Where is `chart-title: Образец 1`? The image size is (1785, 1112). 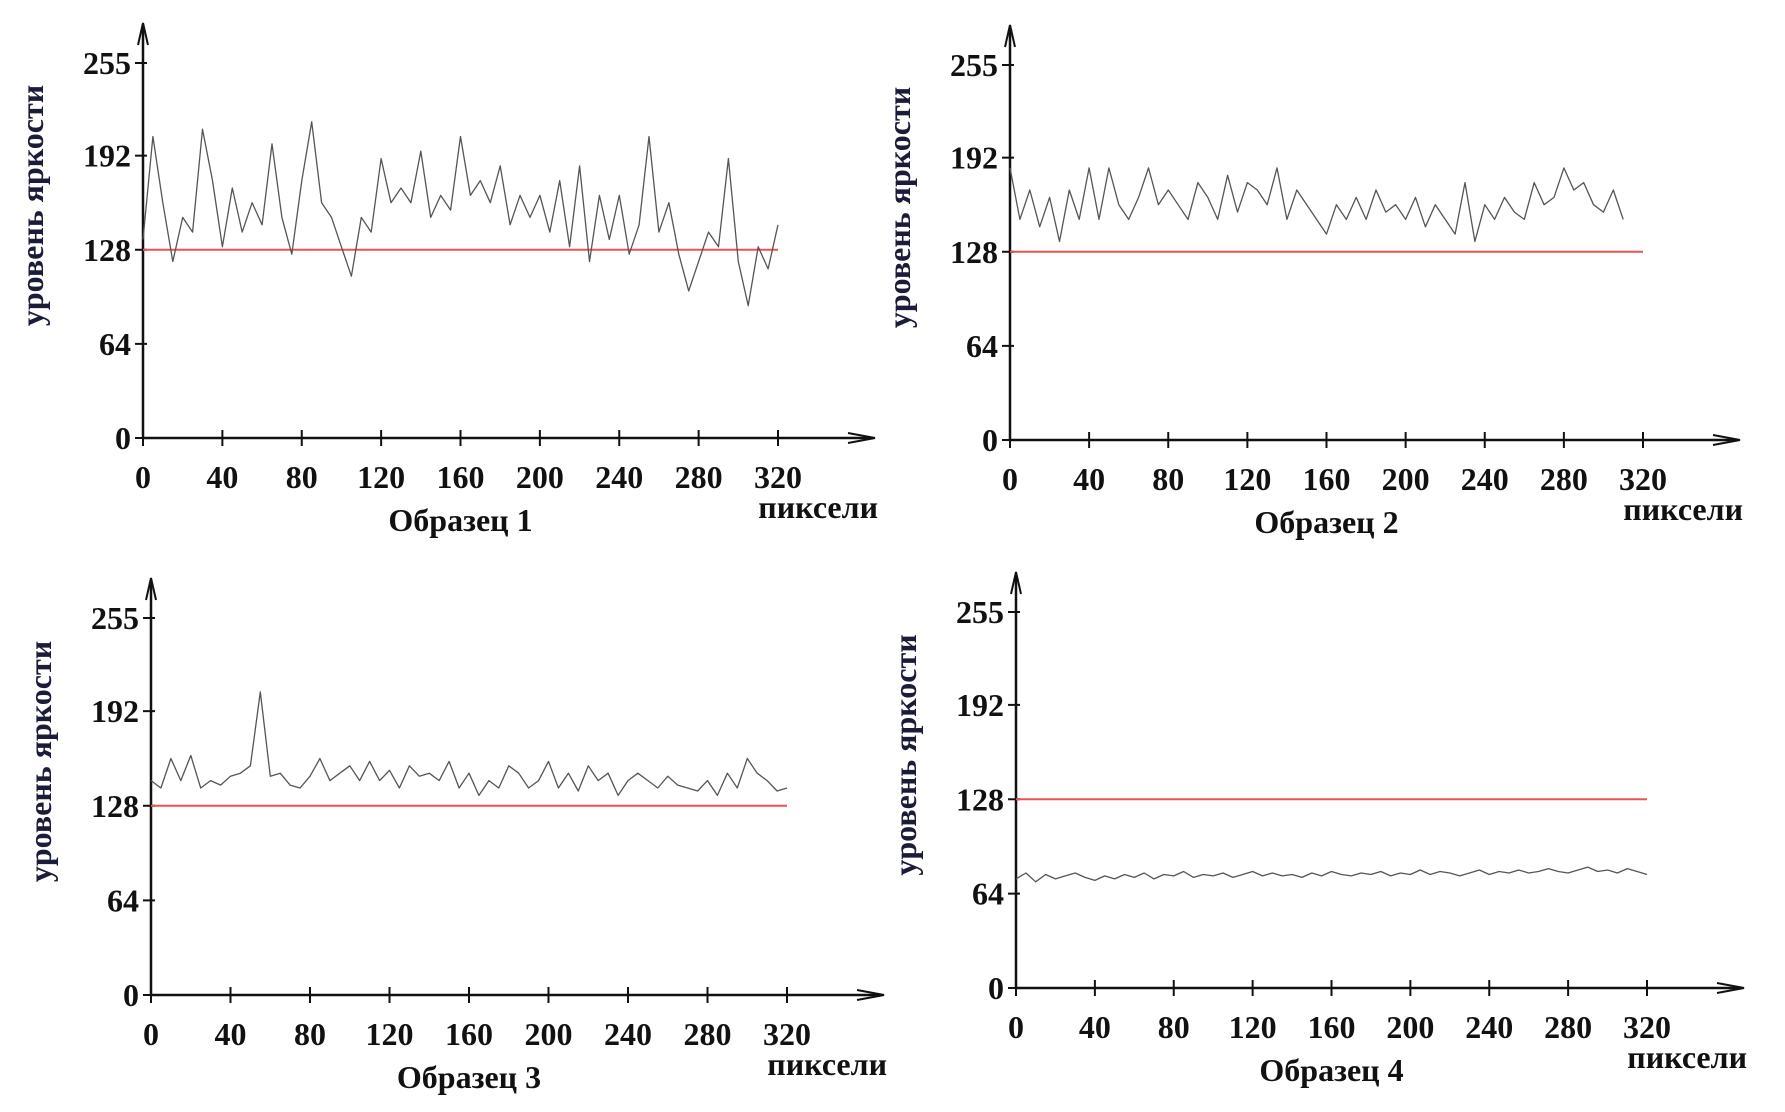 chart-title: Образец 1 is located at coordinates (460, 520).